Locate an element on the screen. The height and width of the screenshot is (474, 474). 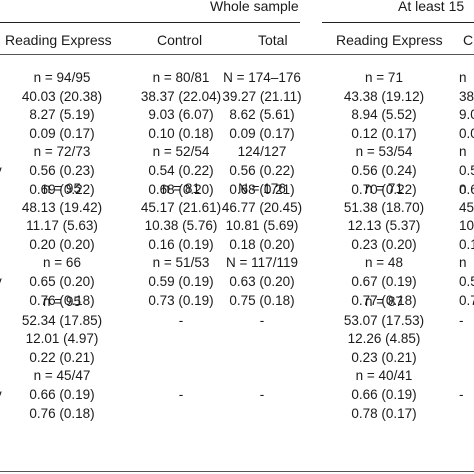
table-cell: 0.68 (0.21) is located at coordinates (262, 189).